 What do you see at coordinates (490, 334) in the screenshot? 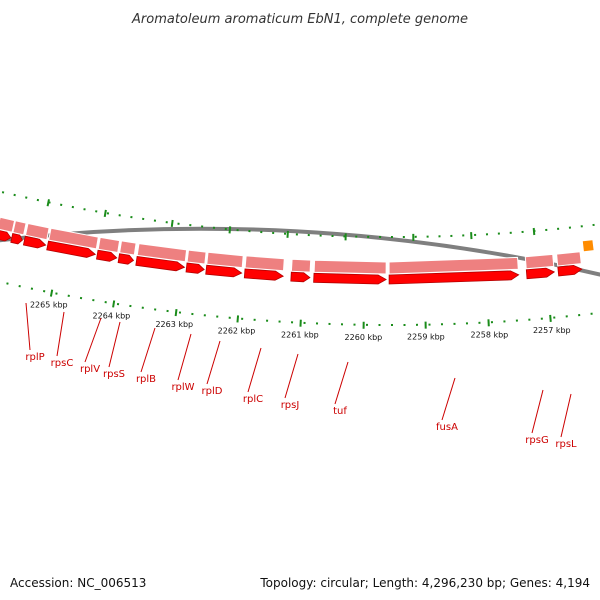
I see `kbp-label: 2258 kbp` at bounding box center [490, 334].